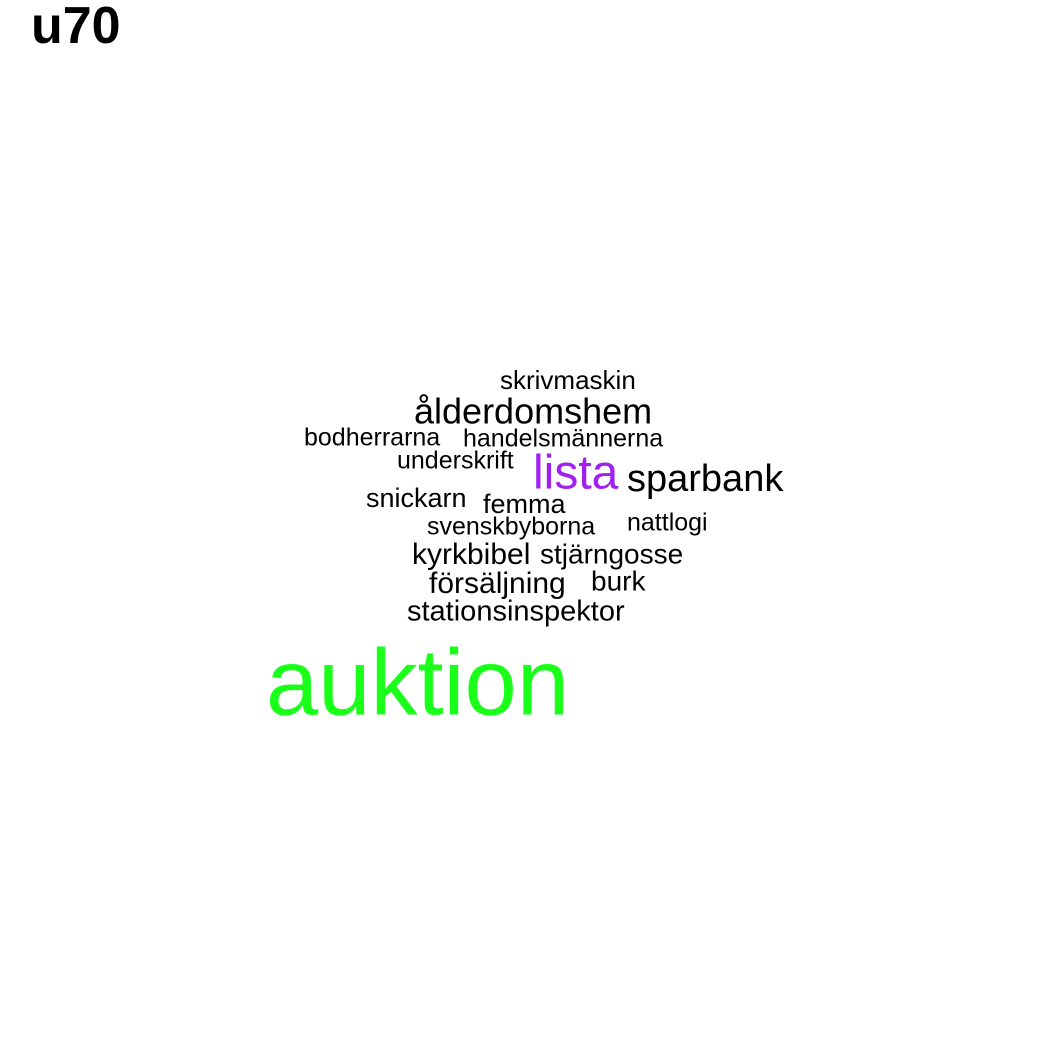 Image resolution: width=1050 pixels, height=1050 pixels. What do you see at coordinates (533, 411) in the screenshot?
I see `word-cloud-item: ålderdomshem` at bounding box center [533, 411].